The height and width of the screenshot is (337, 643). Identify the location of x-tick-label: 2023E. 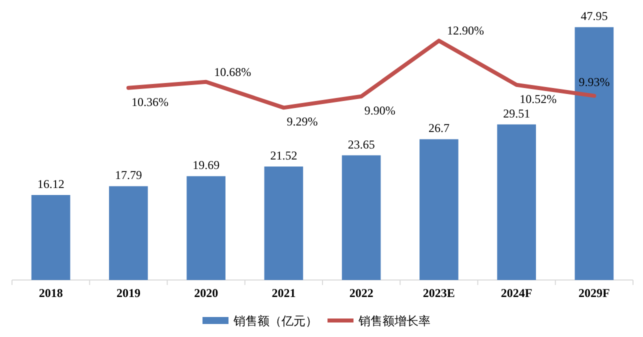
(438, 293).